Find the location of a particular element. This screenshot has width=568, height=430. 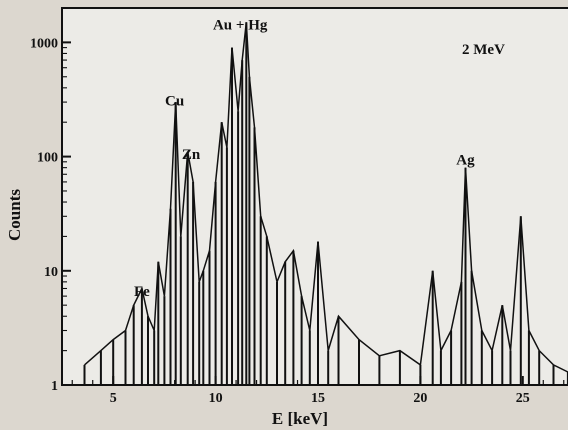

peak-label: Ag is located at coordinates (465, 161).